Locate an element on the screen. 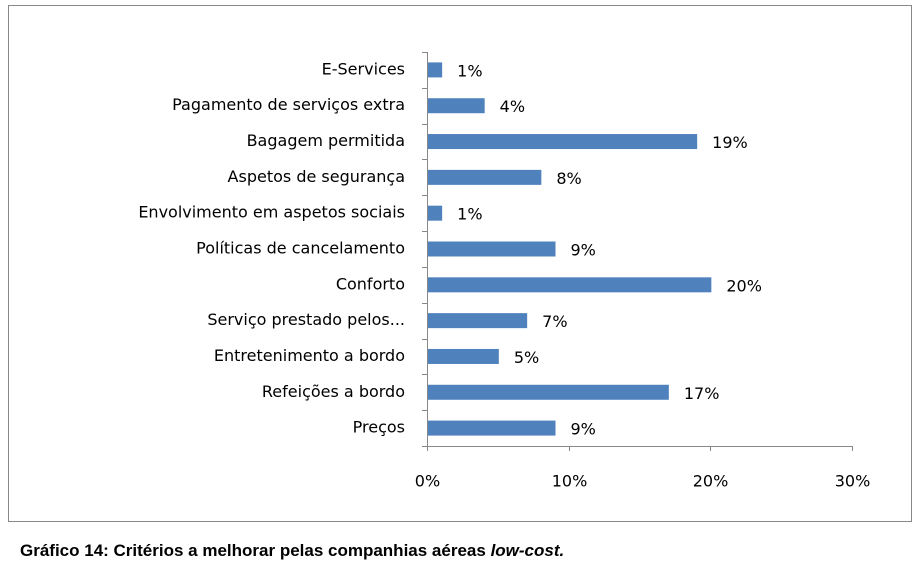 The height and width of the screenshot is (581, 914). value-label: 7% is located at coordinates (554, 321).